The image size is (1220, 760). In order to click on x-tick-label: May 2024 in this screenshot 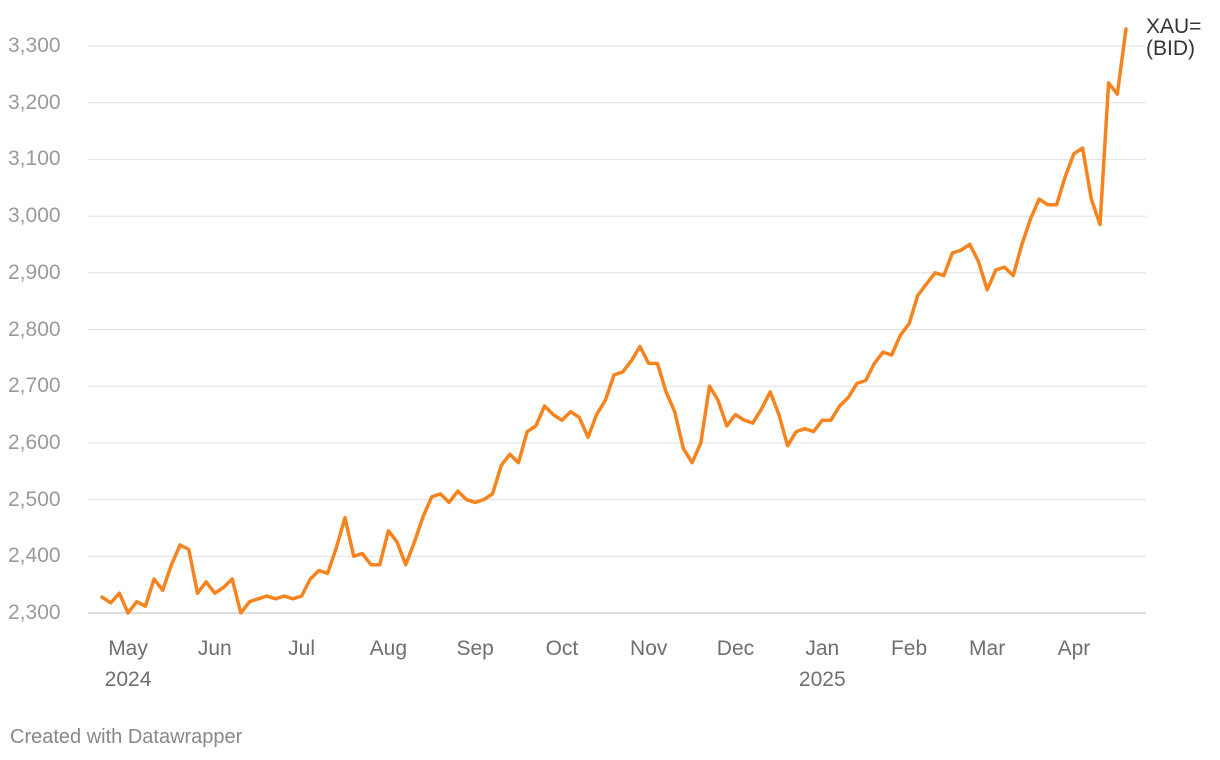, I will do `click(128, 664)`.